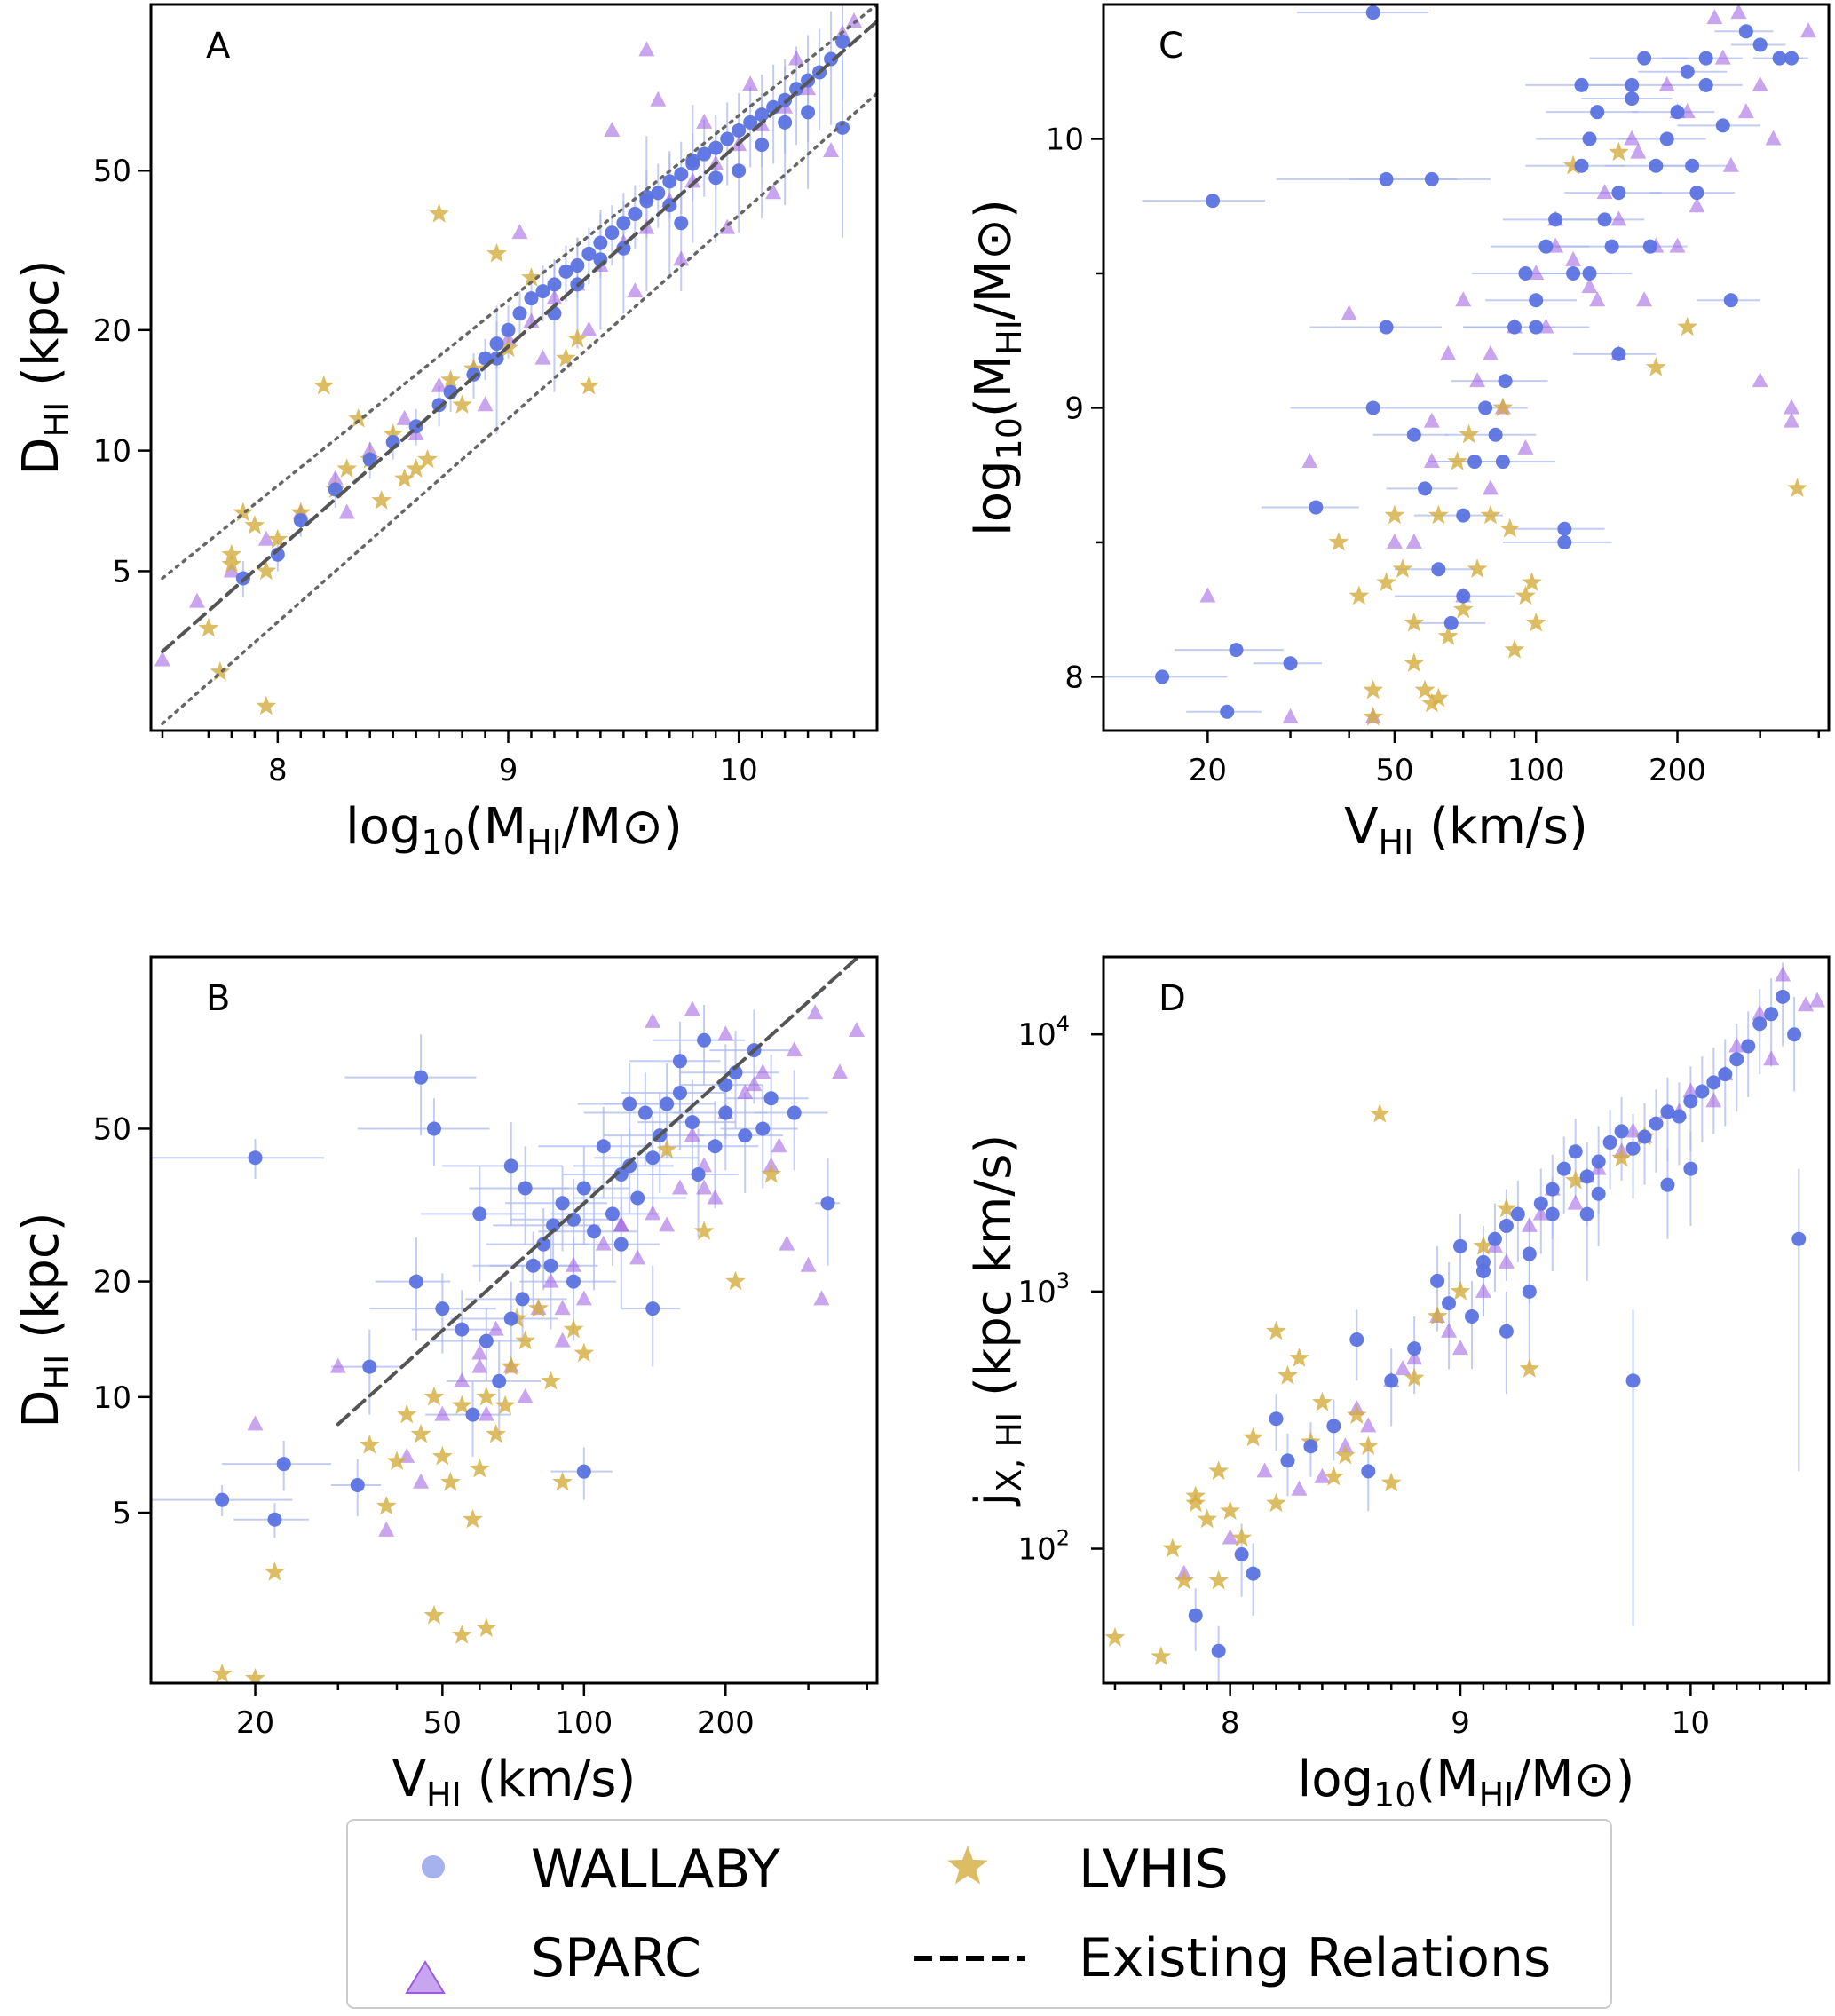 This screenshot has width=1835, height=2016. I want to click on x-tick-label: 9, so click(508, 770).